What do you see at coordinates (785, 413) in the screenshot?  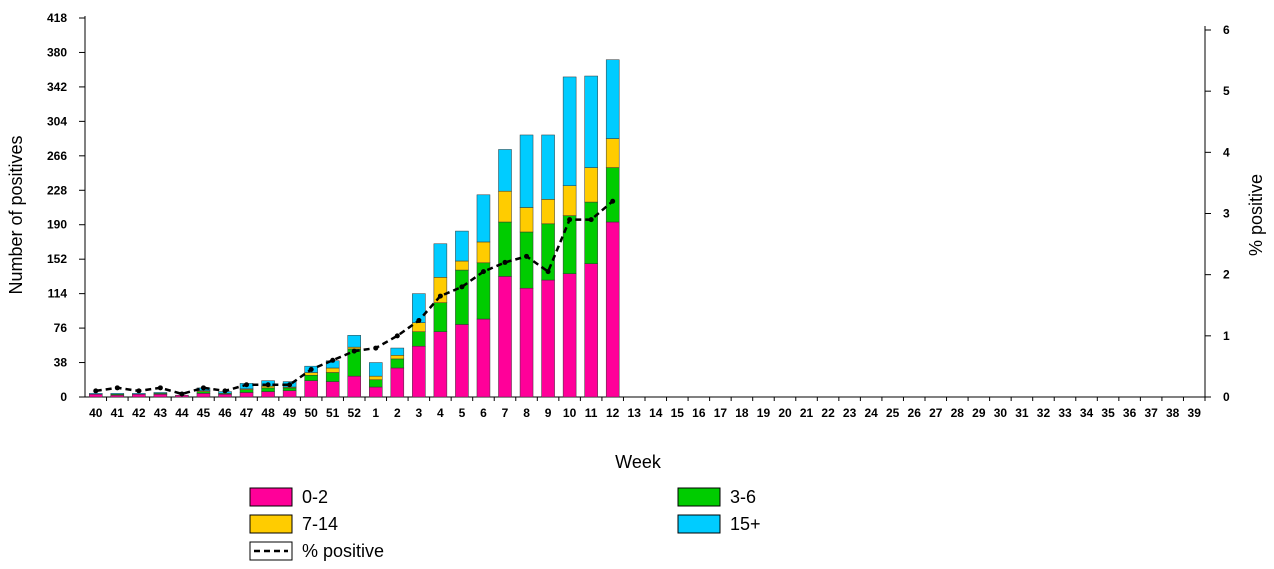 I see `x-tick-label: 20` at bounding box center [785, 413].